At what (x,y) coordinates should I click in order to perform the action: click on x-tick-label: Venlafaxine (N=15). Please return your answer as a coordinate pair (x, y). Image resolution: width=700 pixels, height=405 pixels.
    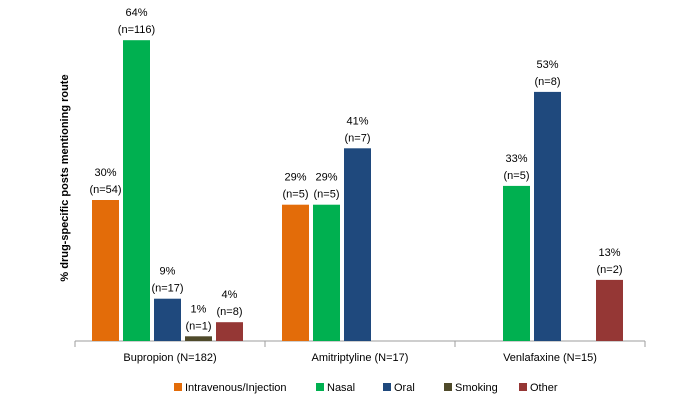
    Looking at the image, I should click on (550, 358).